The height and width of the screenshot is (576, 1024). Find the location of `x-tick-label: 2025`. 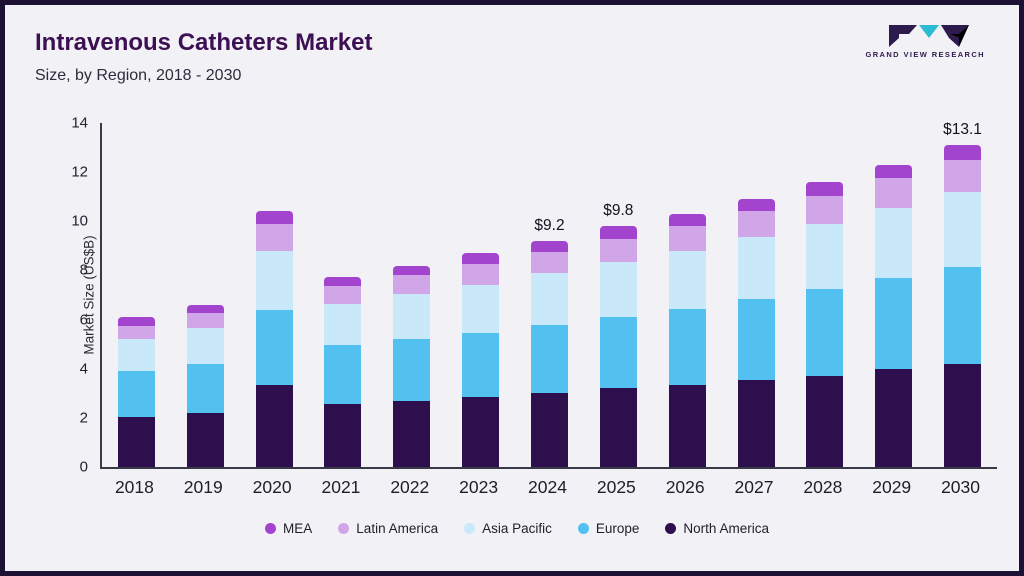

x-tick-label: 2025 is located at coordinates (616, 487).